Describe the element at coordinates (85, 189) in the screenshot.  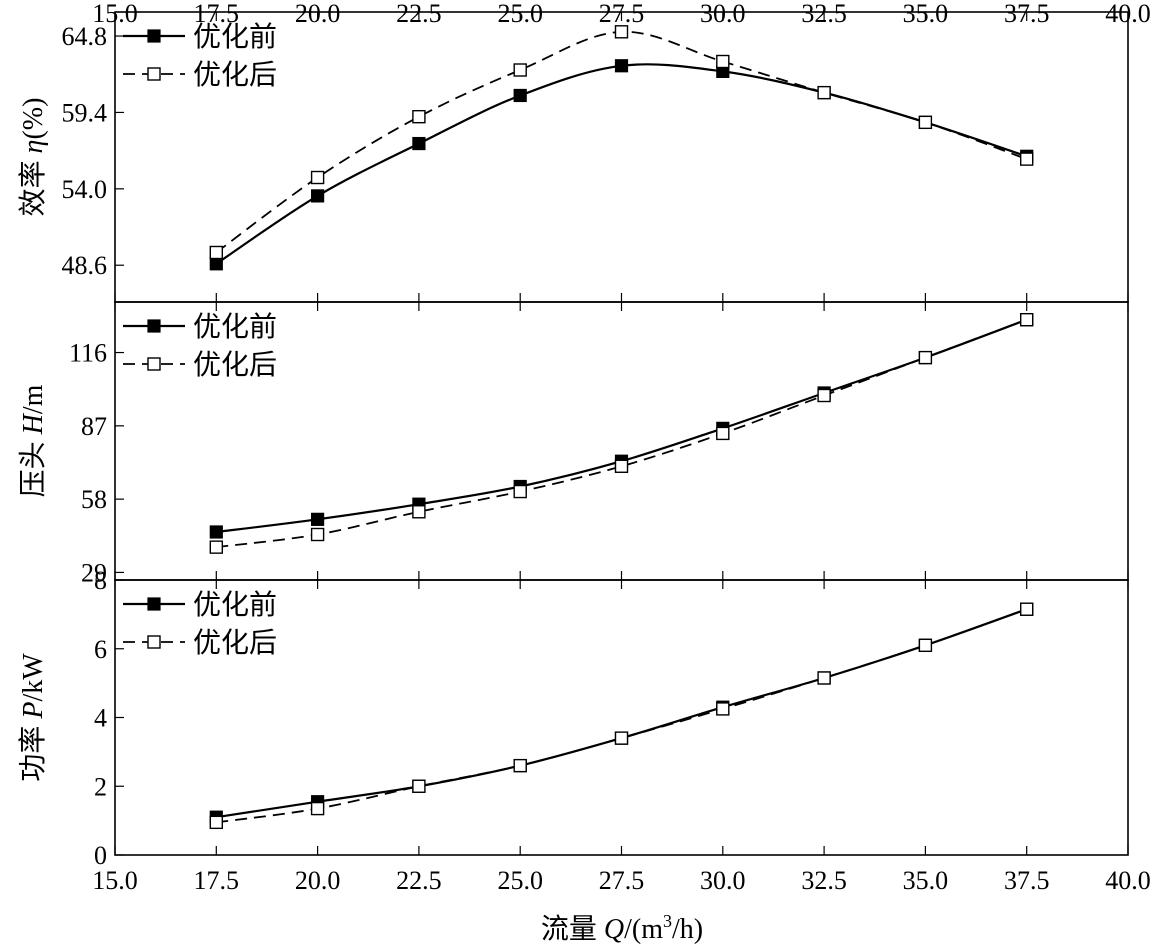
I see `y-tick-label-efficiency-1: 54.0` at that location.